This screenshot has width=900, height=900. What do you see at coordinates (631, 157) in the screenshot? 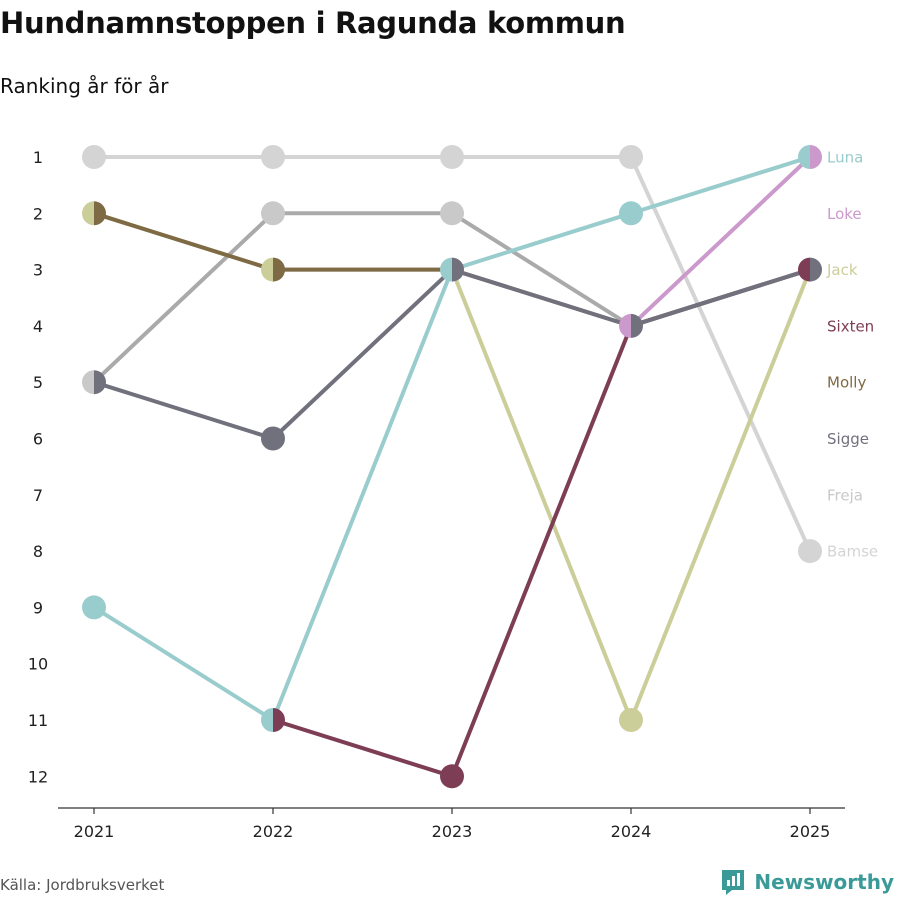
I see `point-bamse-2024` at bounding box center [631, 157].